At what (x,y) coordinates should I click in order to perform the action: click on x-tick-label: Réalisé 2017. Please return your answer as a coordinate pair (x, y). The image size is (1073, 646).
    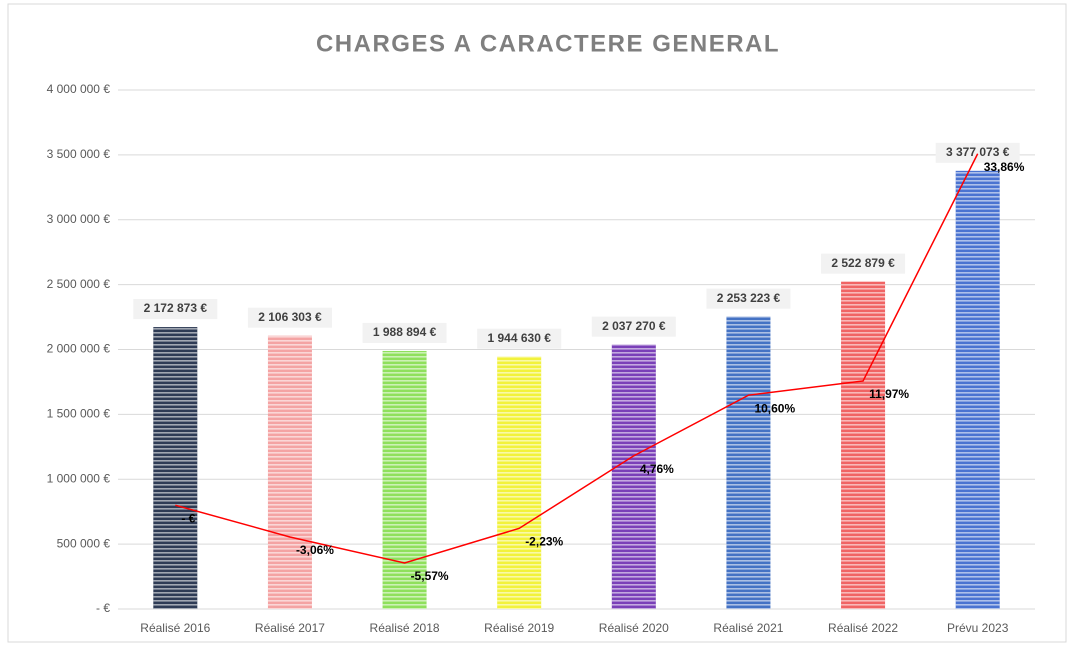
    Looking at the image, I should click on (290, 628).